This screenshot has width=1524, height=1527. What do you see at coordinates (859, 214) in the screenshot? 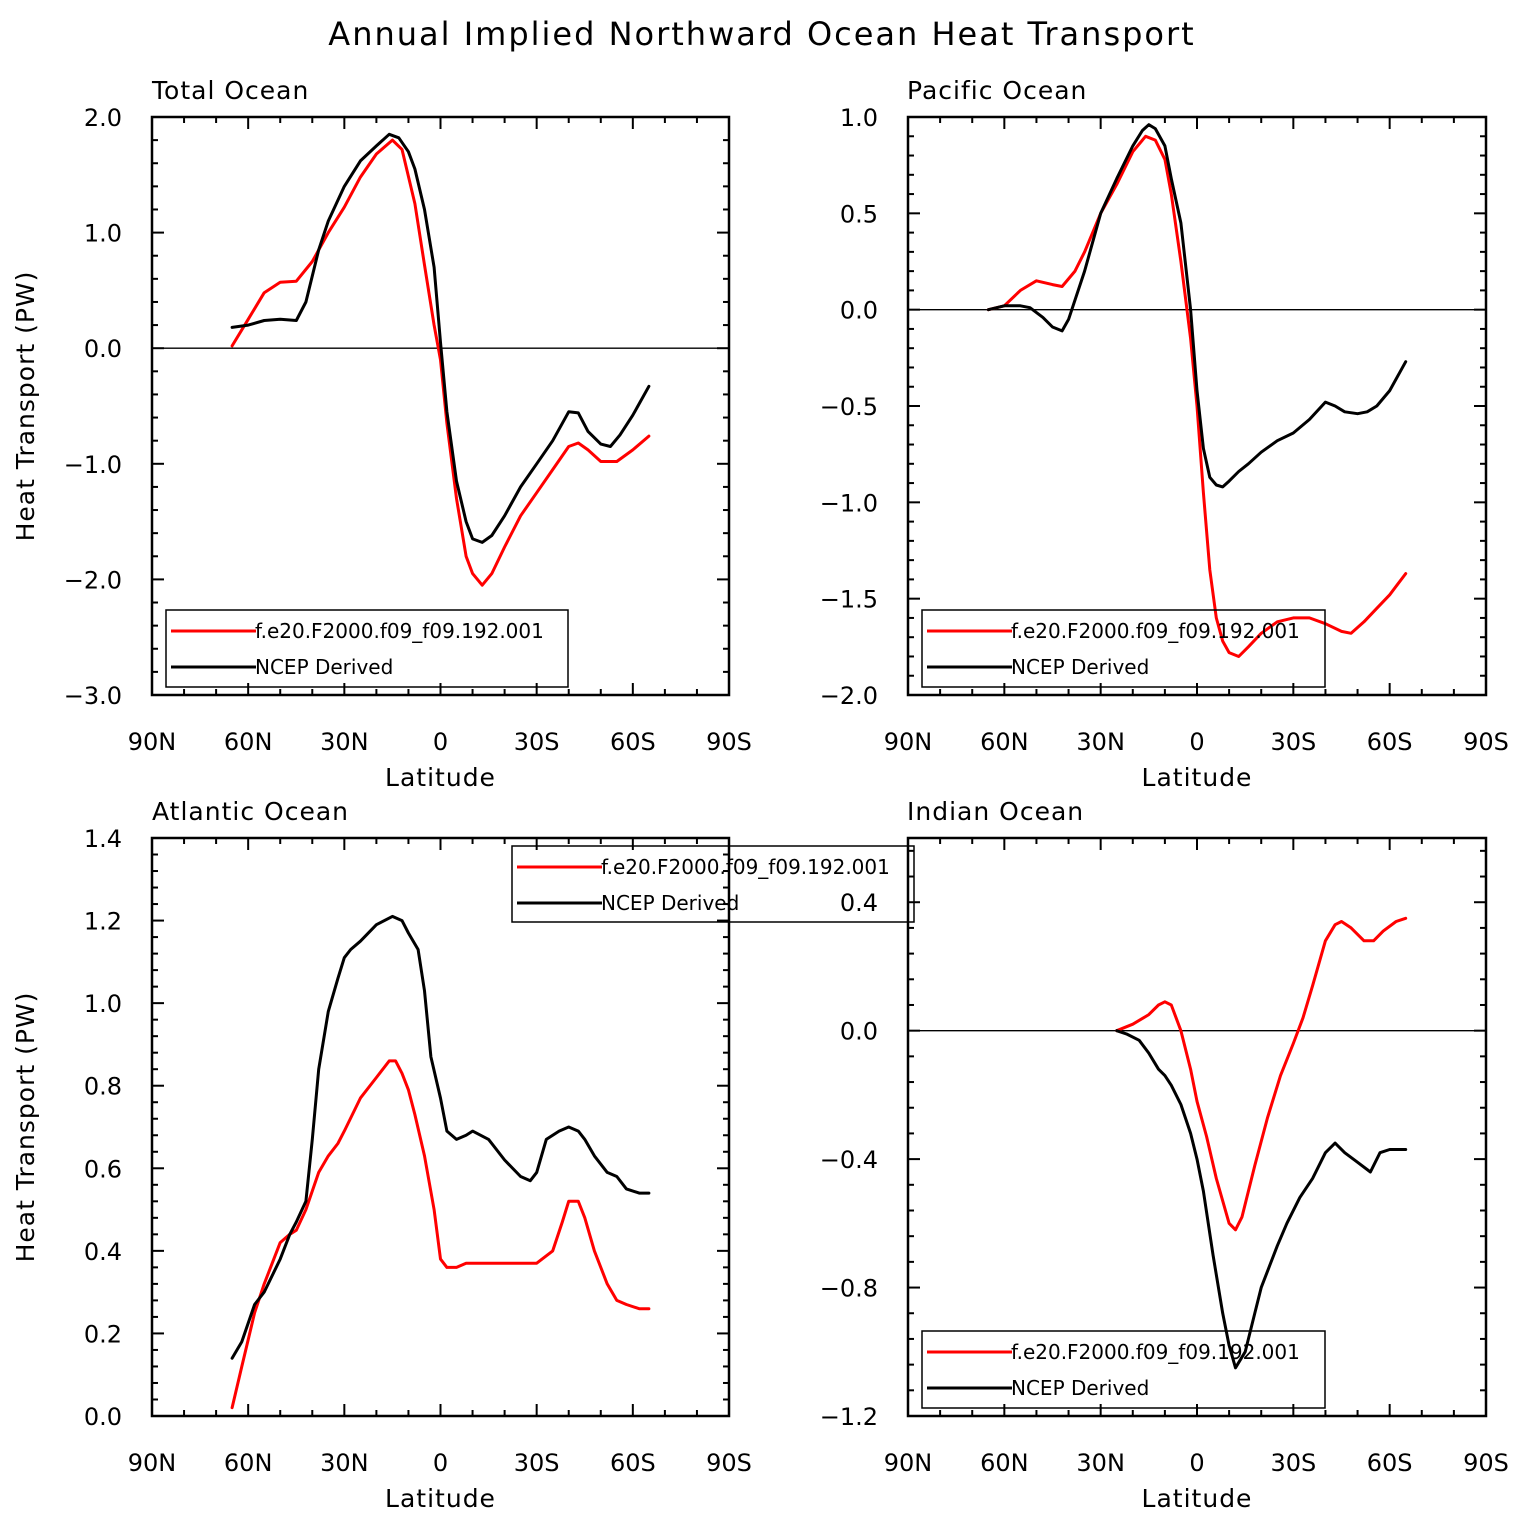
I see `y-tick-label: 0.5` at bounding box center [859, 214].